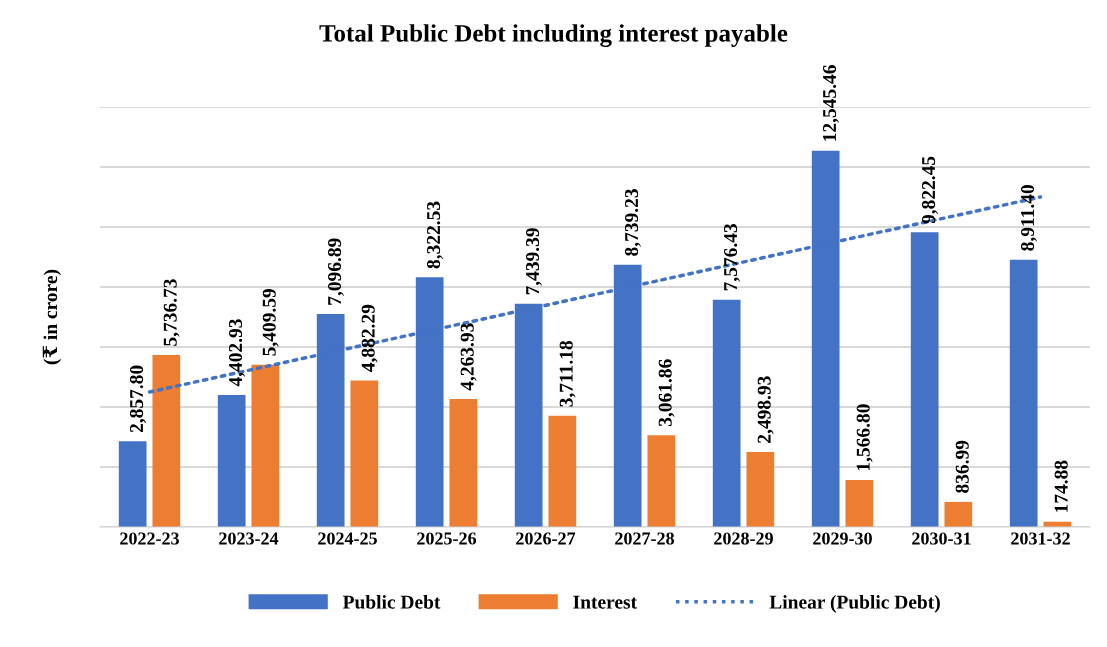 Image resolution: width=1107 pixels, height=647 pixels. I want to click on data-label: 7,096.89, so click(335, 271).